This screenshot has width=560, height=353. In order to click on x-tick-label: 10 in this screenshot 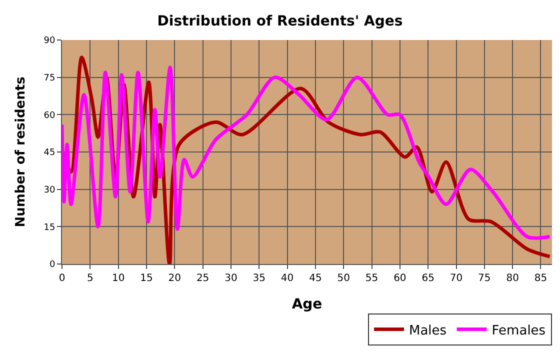, I will do `click(118, 278)`.